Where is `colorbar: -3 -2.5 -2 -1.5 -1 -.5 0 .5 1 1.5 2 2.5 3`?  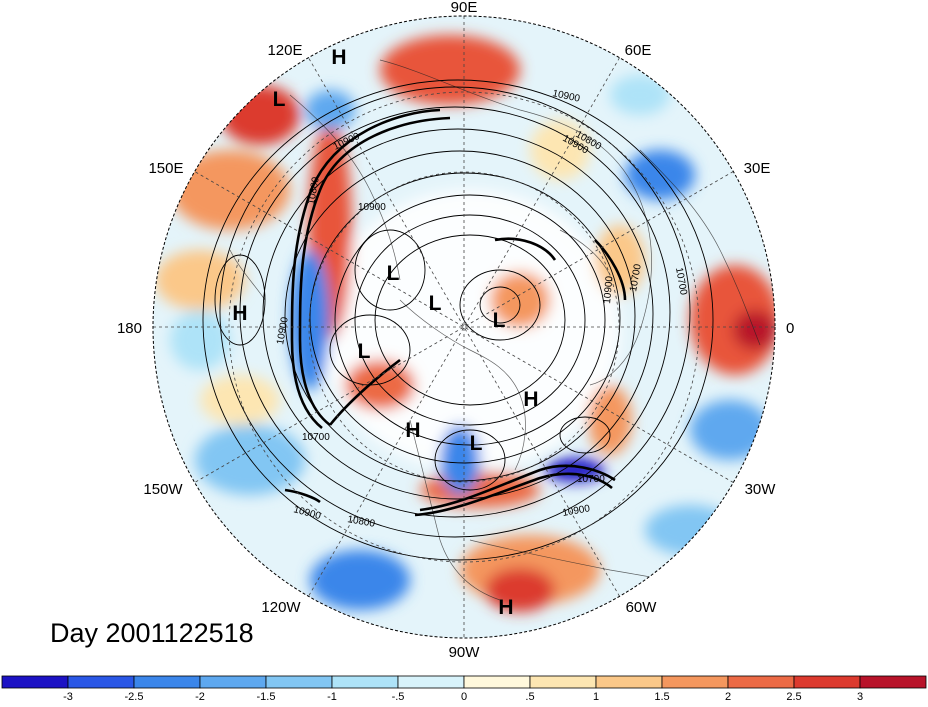 colorbar: -3 -2.5 -2 -1.5 -1 -.5 0 .5 1 1.5 2 2.5 3 is located at coordinates (464, 689).